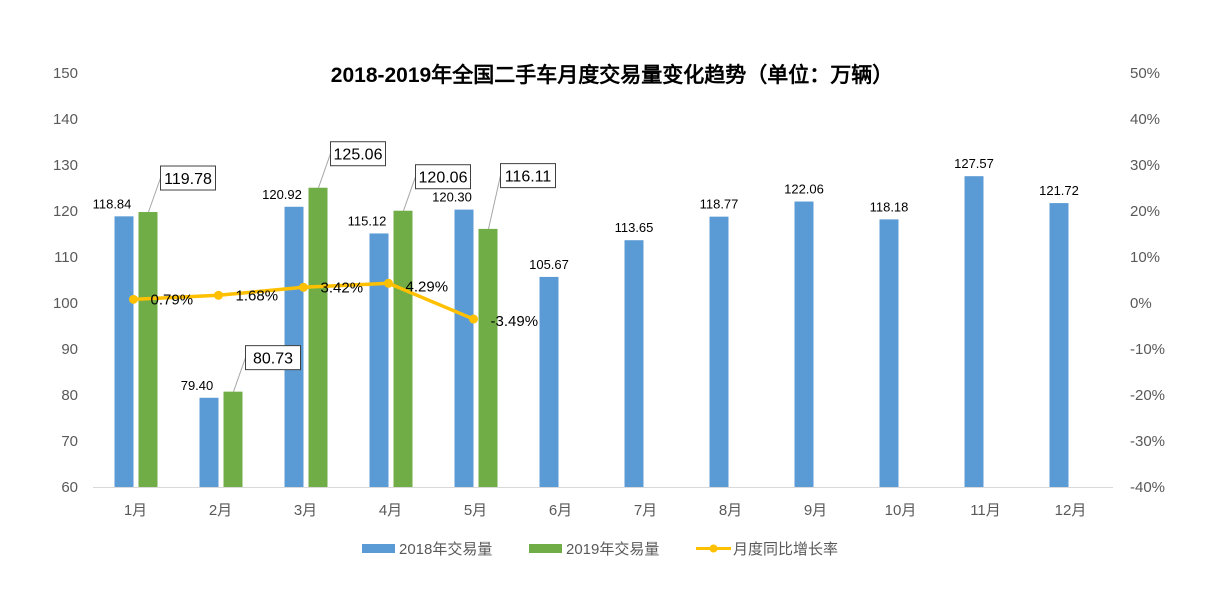  Describe the element at coordinates (305, 510) in the screenshot. I see `x-tick-label: 3月` at that location.